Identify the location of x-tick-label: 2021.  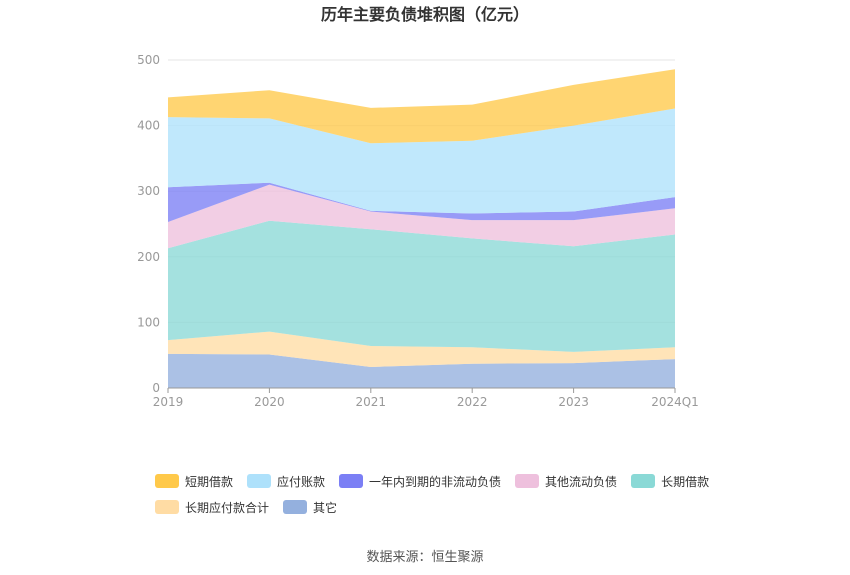
(371, 402).